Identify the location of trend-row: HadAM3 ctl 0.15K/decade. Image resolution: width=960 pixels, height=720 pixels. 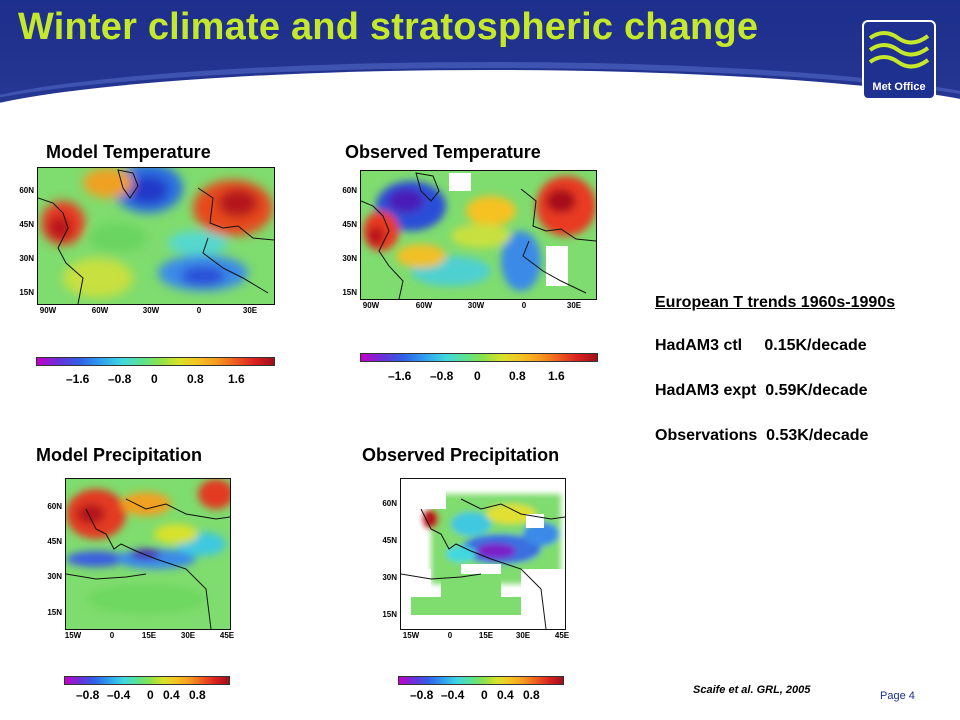
(761, 345).